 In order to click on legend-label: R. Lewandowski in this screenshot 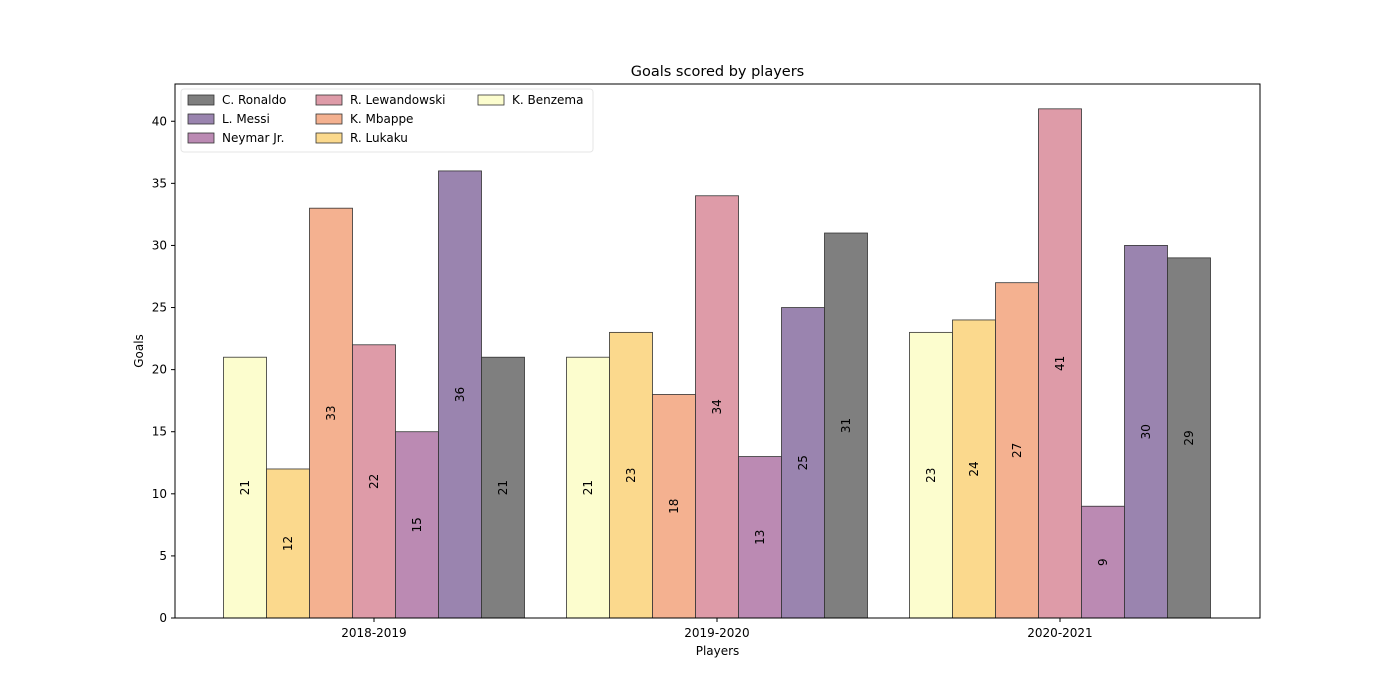, I will do `click(397, 100)`.